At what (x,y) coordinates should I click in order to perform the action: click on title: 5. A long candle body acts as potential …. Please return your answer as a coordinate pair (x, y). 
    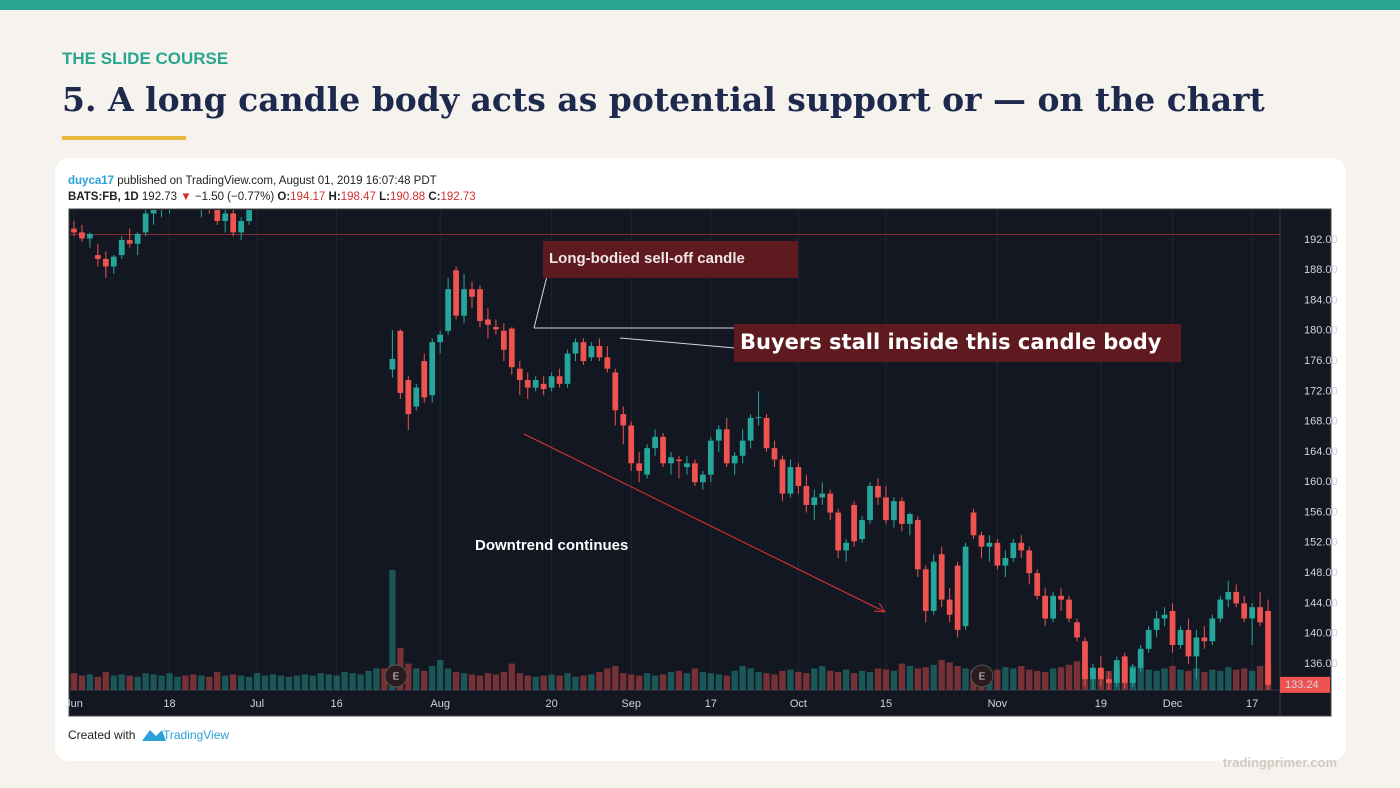
    Looking at the image, I should click on (664, 99).